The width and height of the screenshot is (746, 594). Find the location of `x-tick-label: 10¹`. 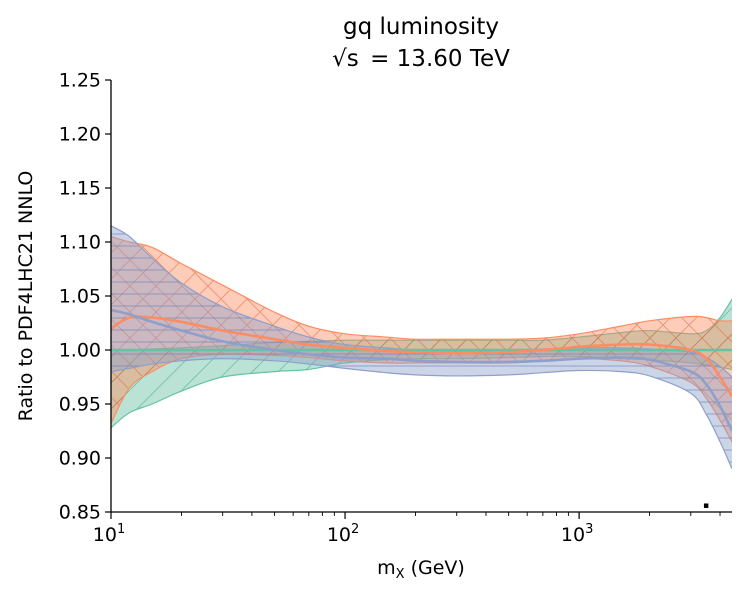

x-tick-label: 10¹ is located at coordinates (109, 534).